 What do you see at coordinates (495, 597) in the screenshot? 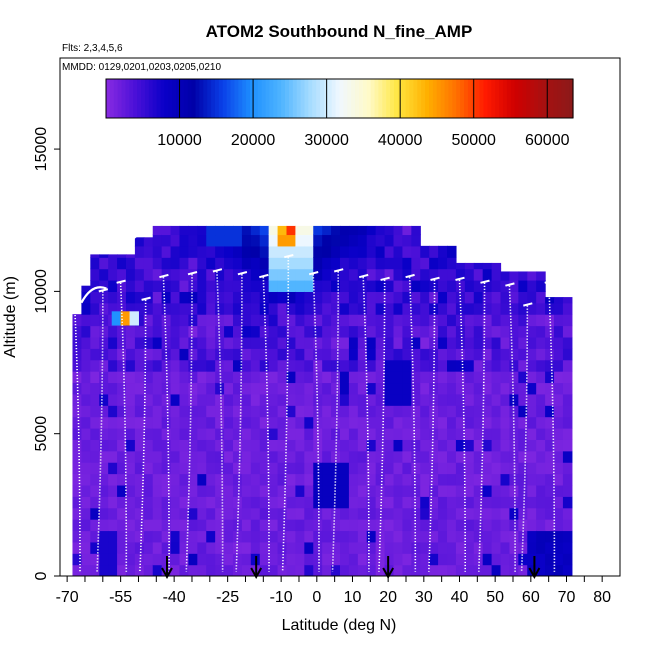
I see `x-tick-label: 50` at bounding box center [495, 597].